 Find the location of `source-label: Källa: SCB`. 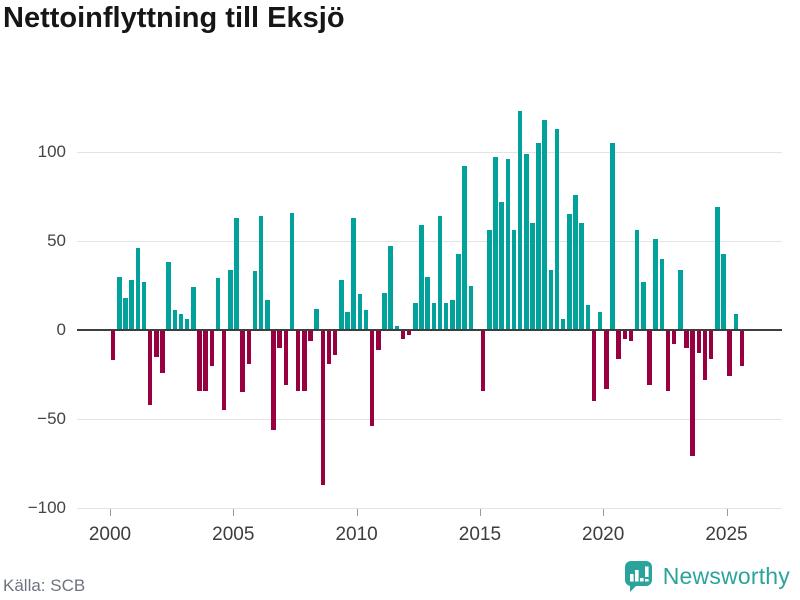

source-label: Källa: SCB is located at coordinates (44, 585).